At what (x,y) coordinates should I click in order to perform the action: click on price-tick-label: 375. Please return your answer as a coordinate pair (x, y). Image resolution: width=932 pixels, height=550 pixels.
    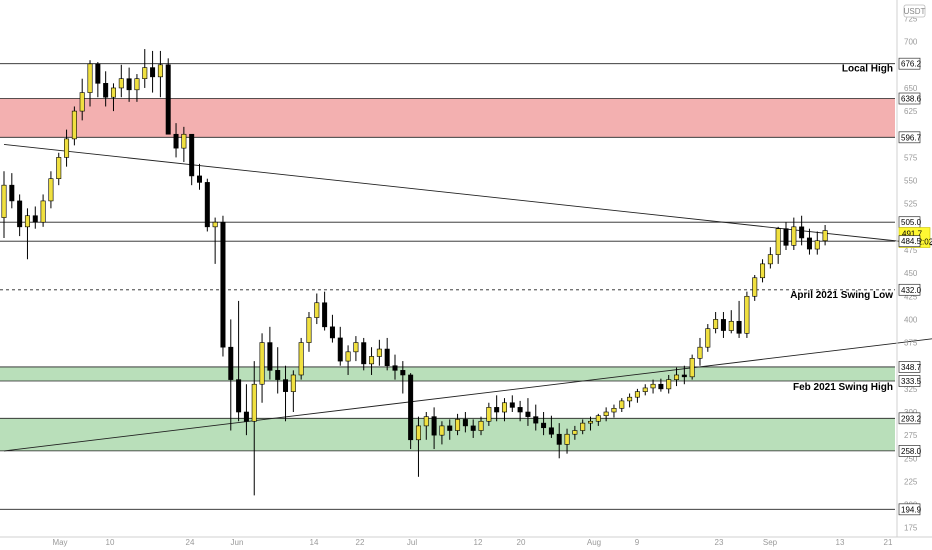
    Looking at the image, I should click on (911, 343).